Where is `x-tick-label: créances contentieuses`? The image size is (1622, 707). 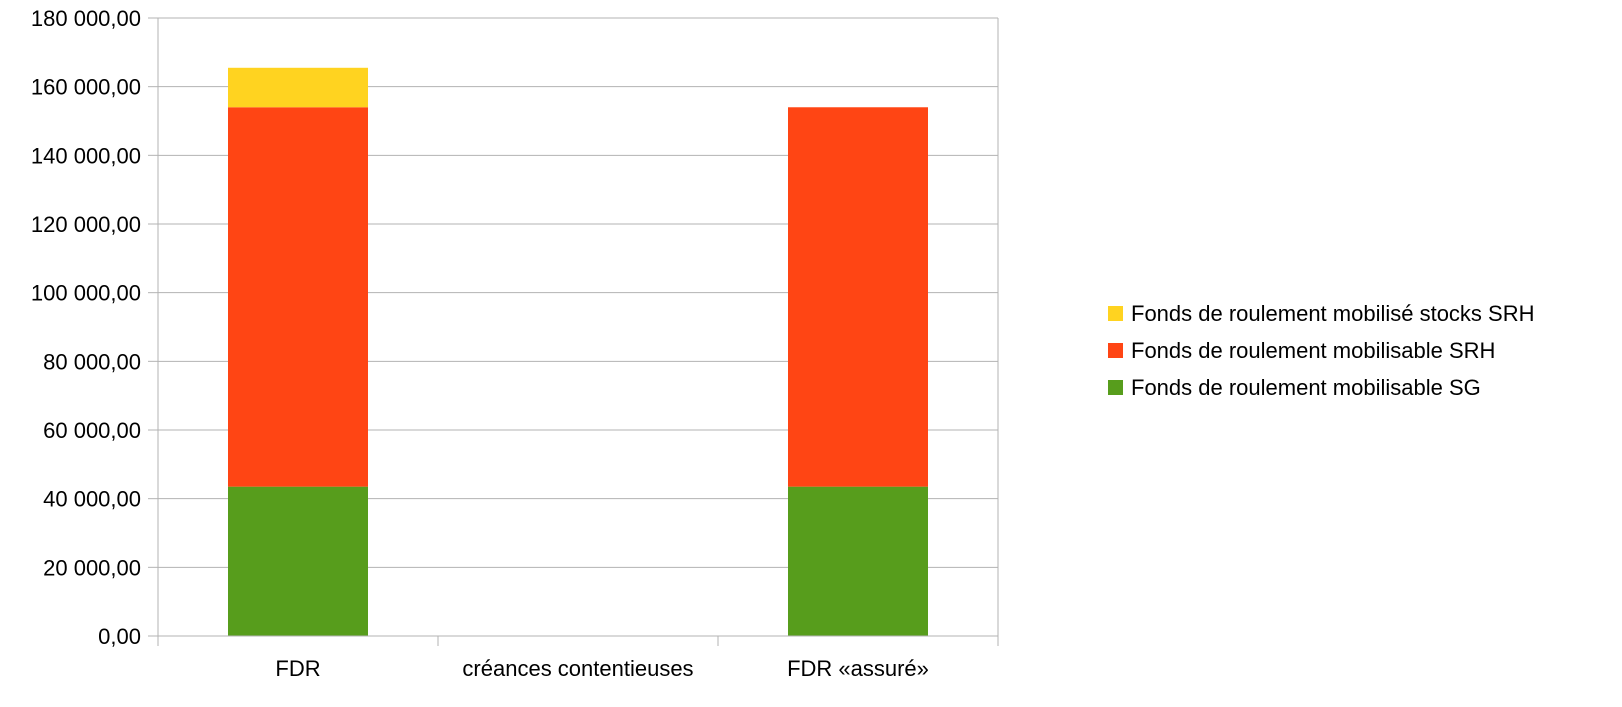 x-tick-label: créances contentieuses is located at coordinates (577, 668).